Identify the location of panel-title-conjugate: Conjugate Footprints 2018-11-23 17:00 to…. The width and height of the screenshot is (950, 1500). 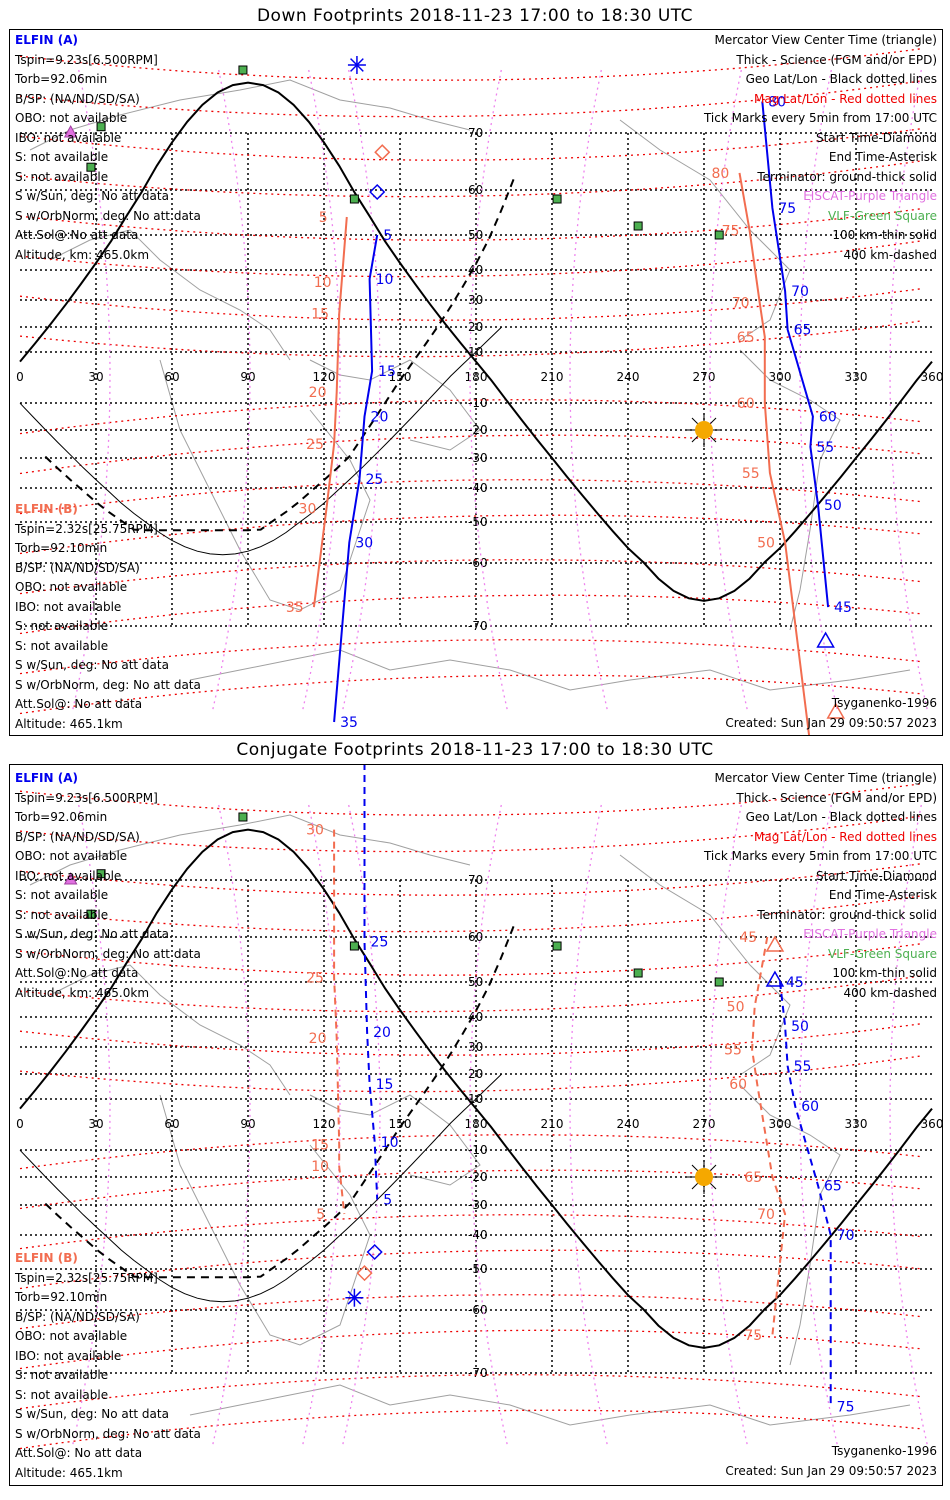
(475, 750).